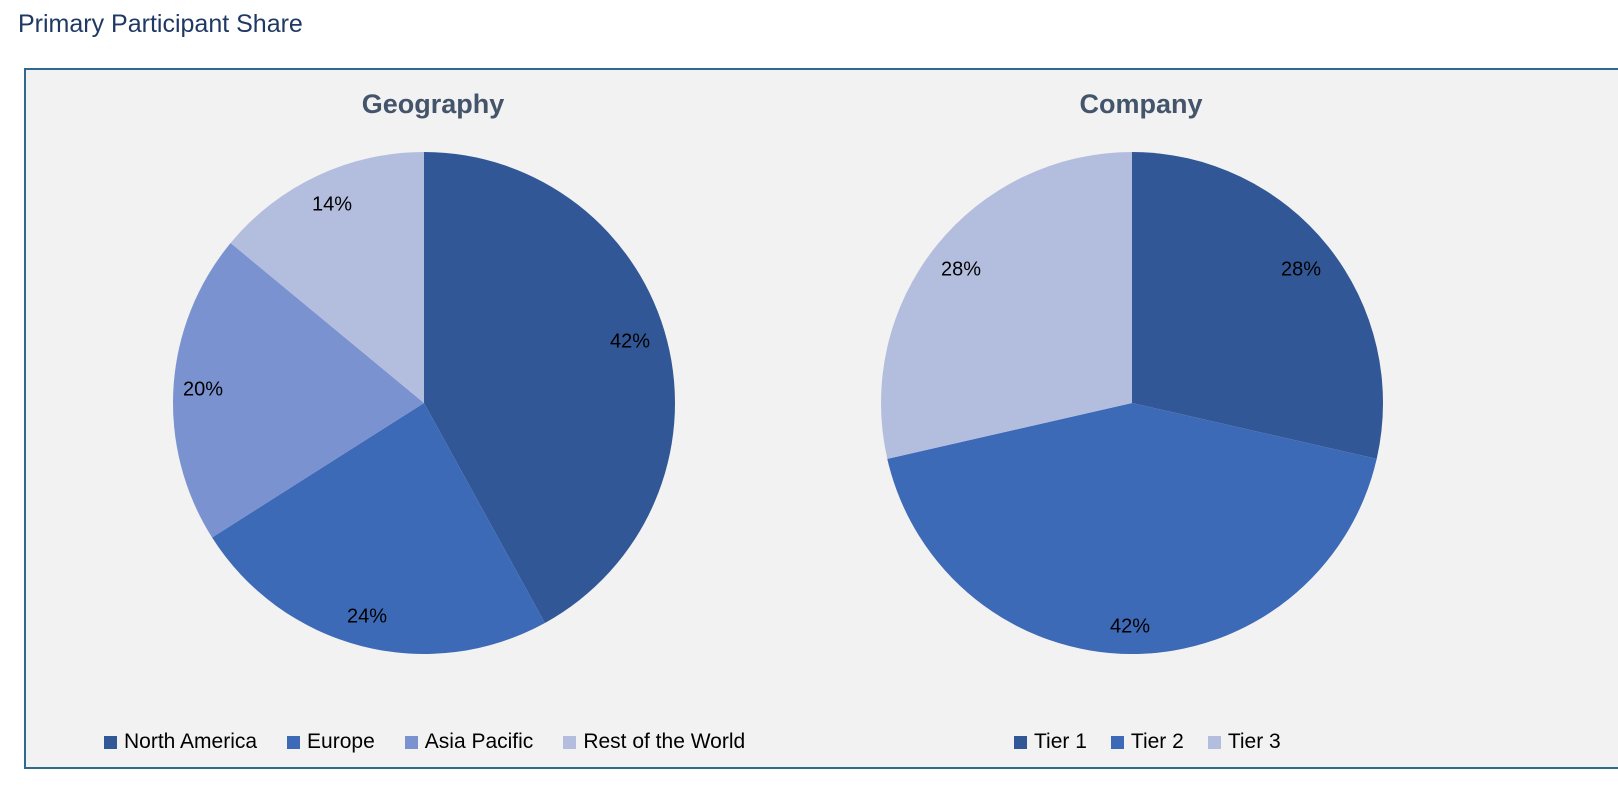 This screenshot has height=800, width=1618. I want to click on pie-slice-asia-pacific, so click(298, 390).